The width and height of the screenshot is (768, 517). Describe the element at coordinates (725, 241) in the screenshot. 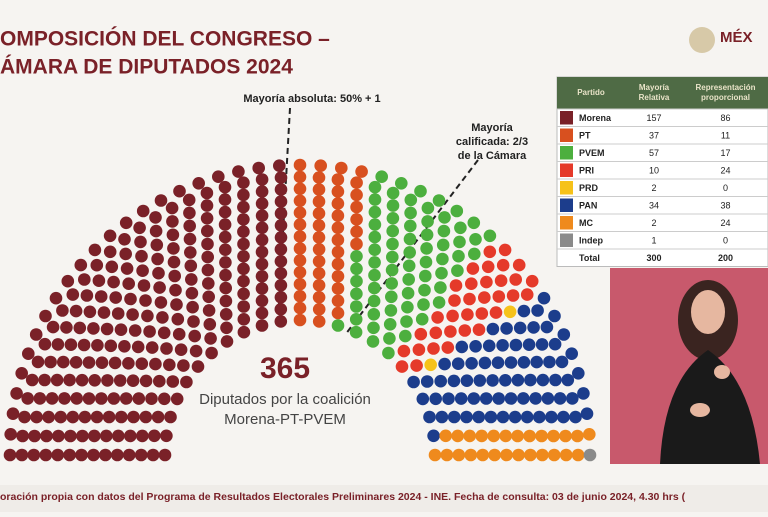

I see `table-cell: 0` at that location.